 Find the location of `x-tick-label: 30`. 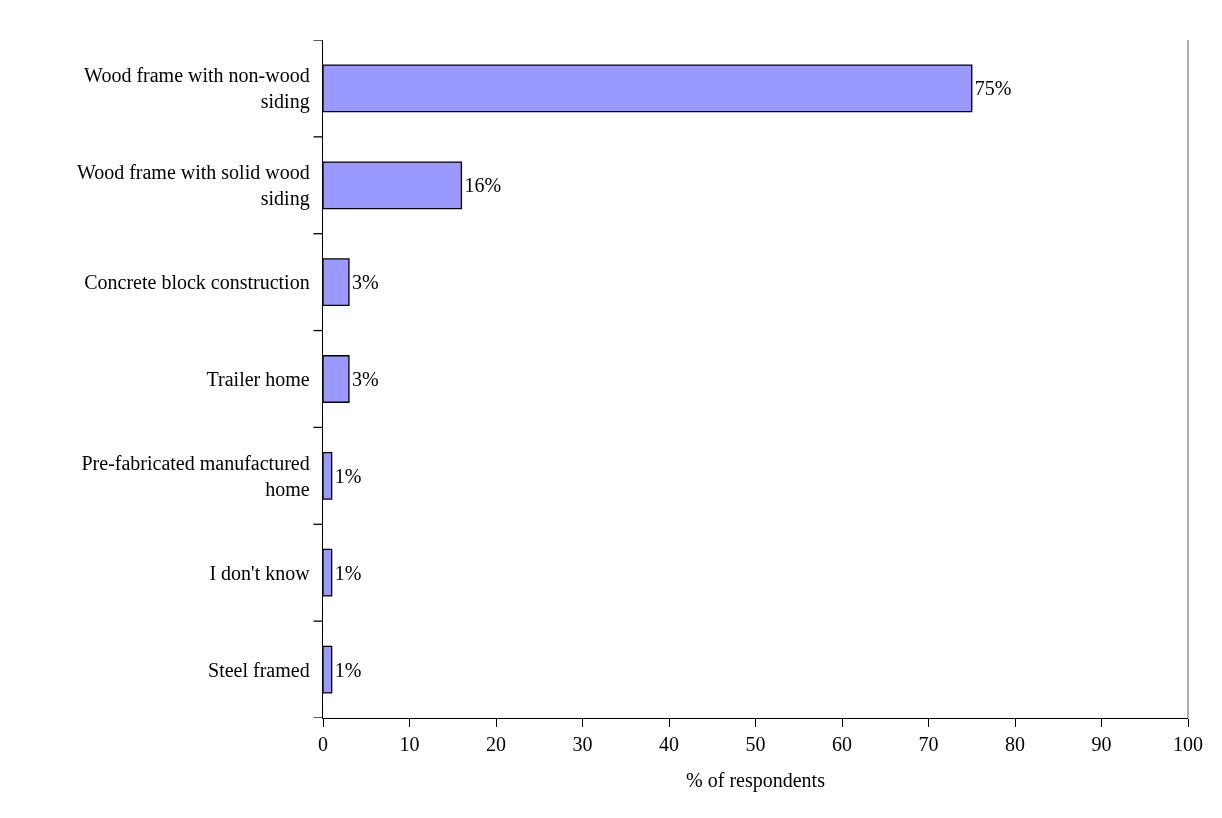

x-tick-label: 30 is located at coordinates (582, 744).